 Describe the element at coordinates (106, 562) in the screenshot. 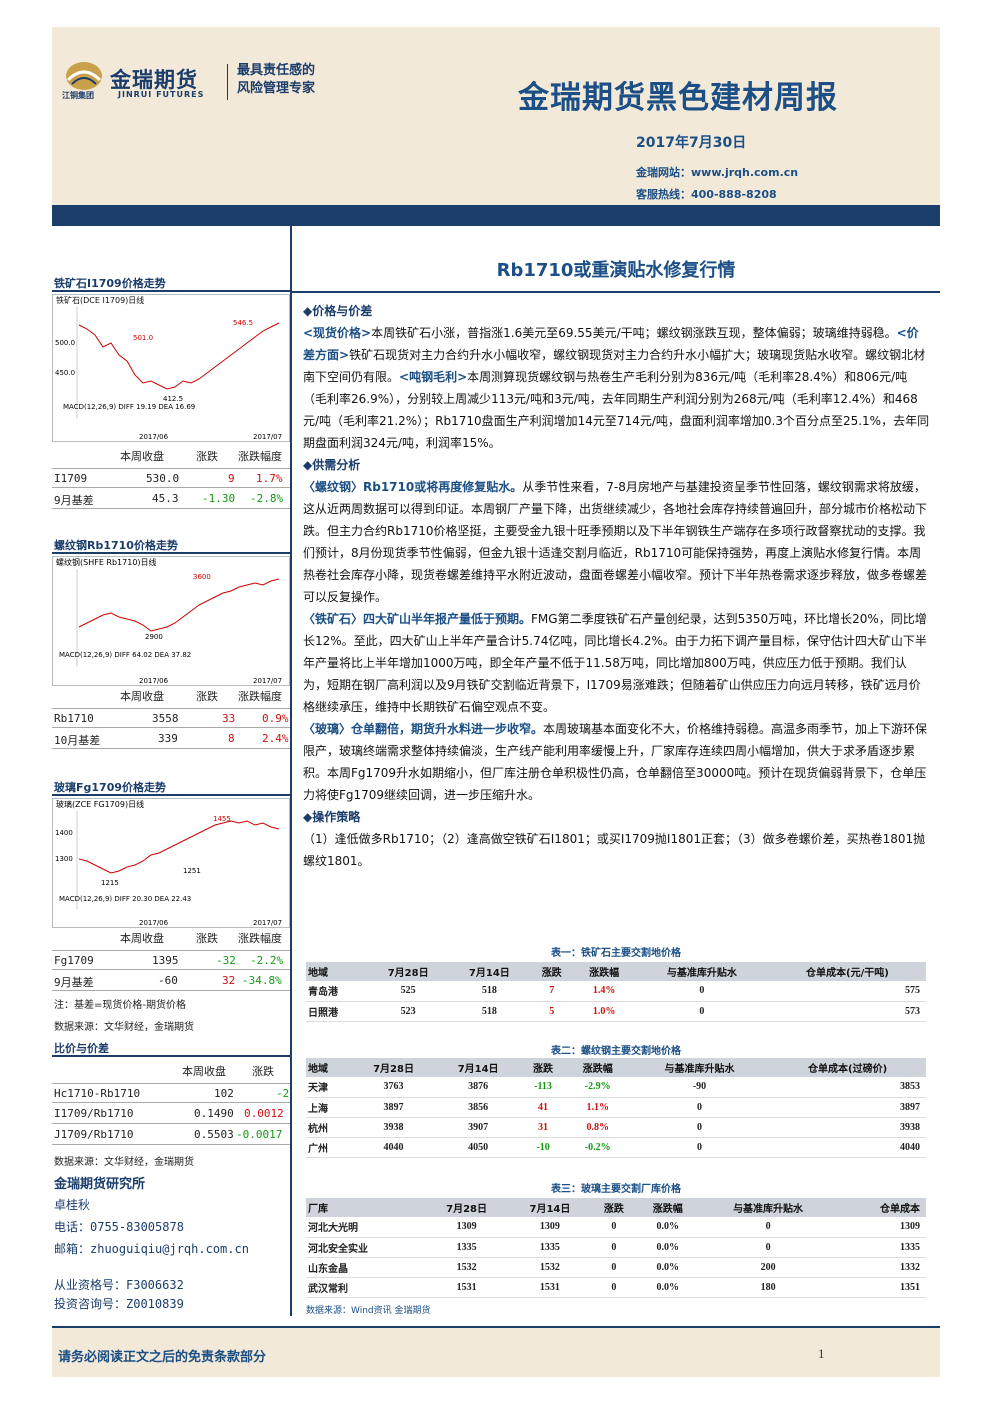

I see `svg-text: 螺纹钢(SHFE Rb1710)日线` at that location.